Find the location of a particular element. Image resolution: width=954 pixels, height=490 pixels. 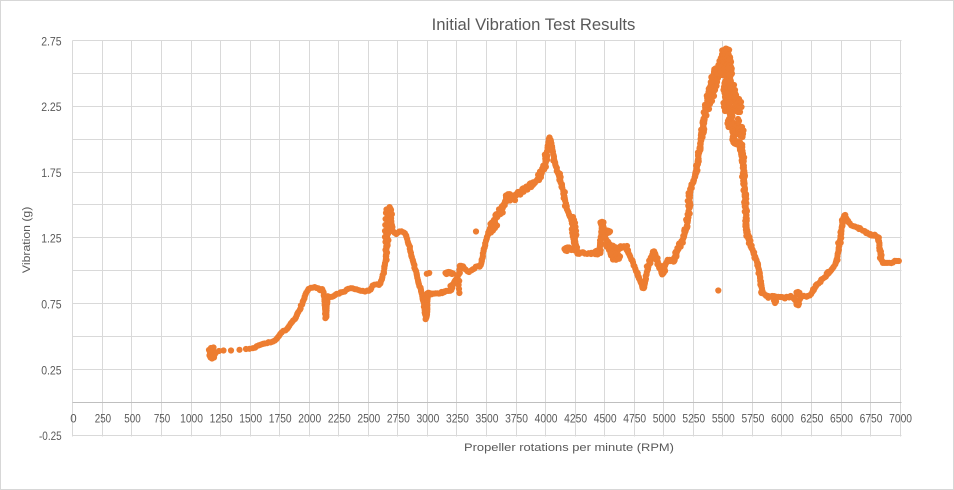

svg-text: 750 is located at coordinates (162, 419).